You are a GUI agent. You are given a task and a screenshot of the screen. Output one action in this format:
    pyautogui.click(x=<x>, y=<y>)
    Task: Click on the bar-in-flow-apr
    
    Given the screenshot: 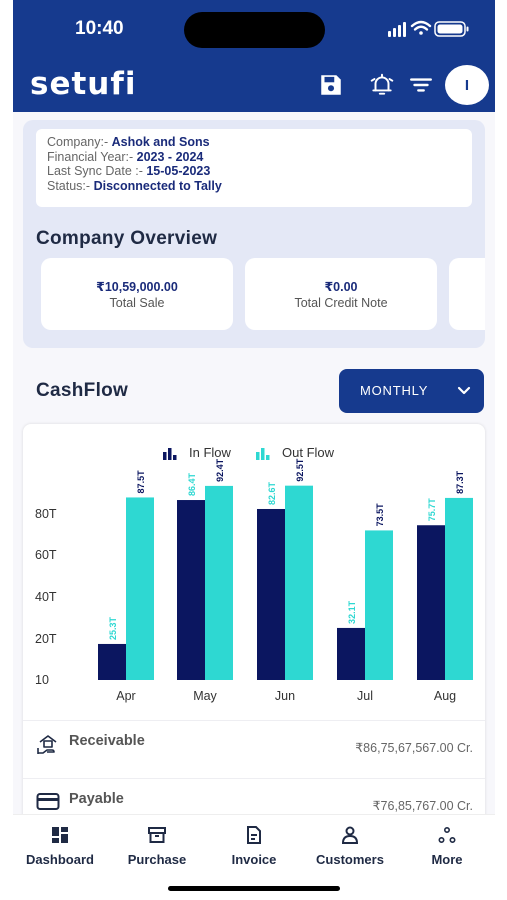 What is the action you would take?
    pyautogui.click(x=112, y=661)
    